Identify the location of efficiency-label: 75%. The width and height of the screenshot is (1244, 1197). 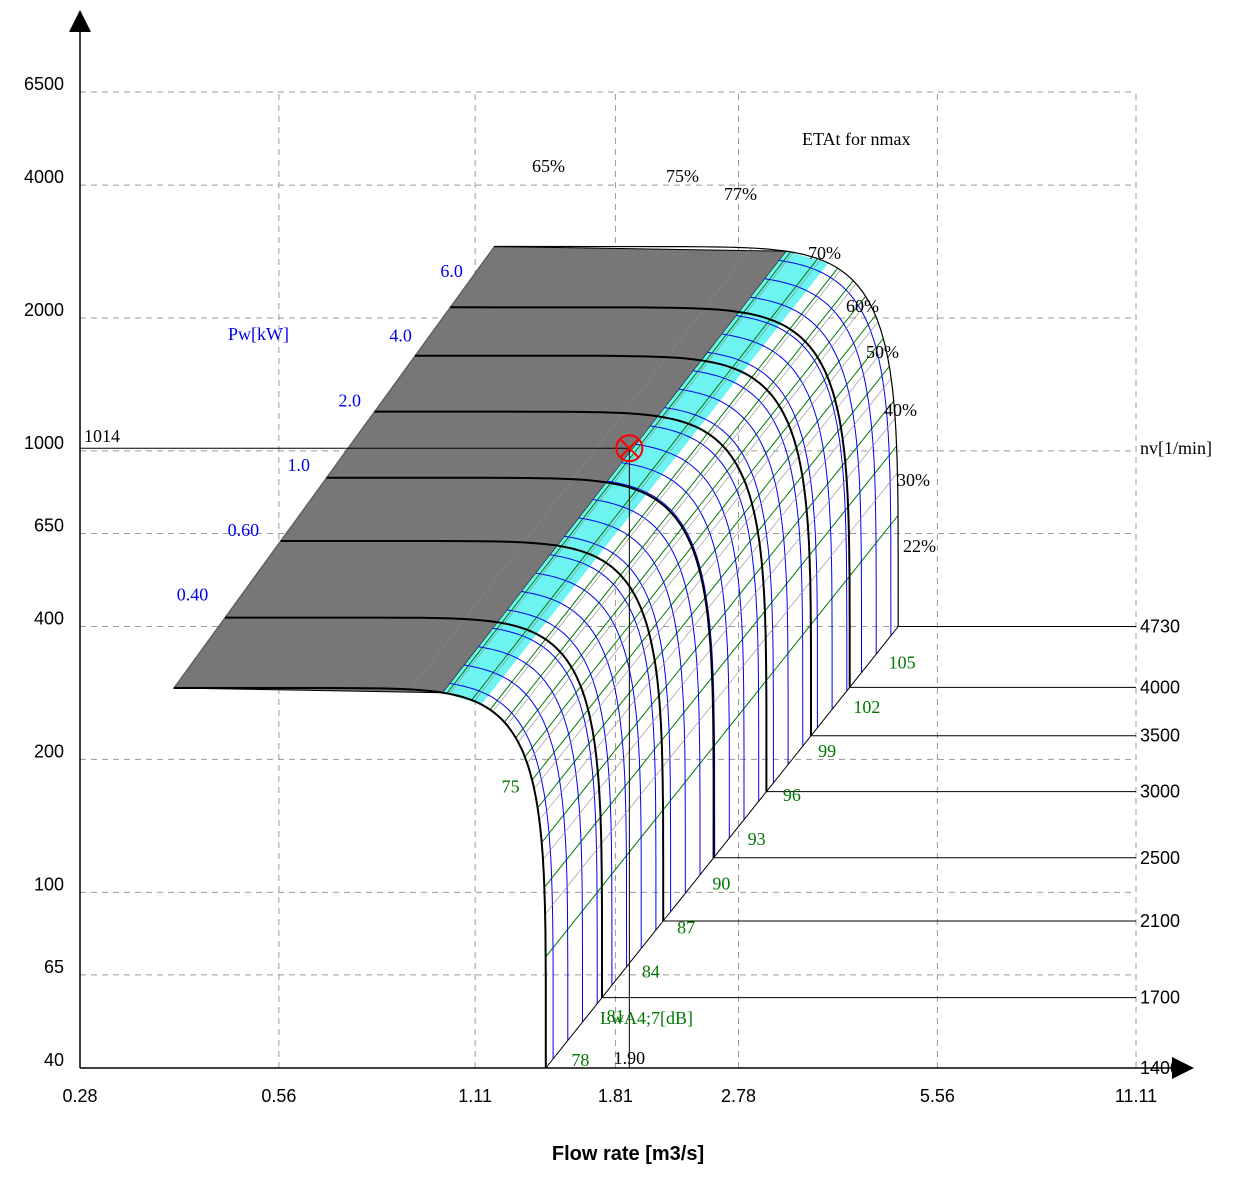
(682, 176).